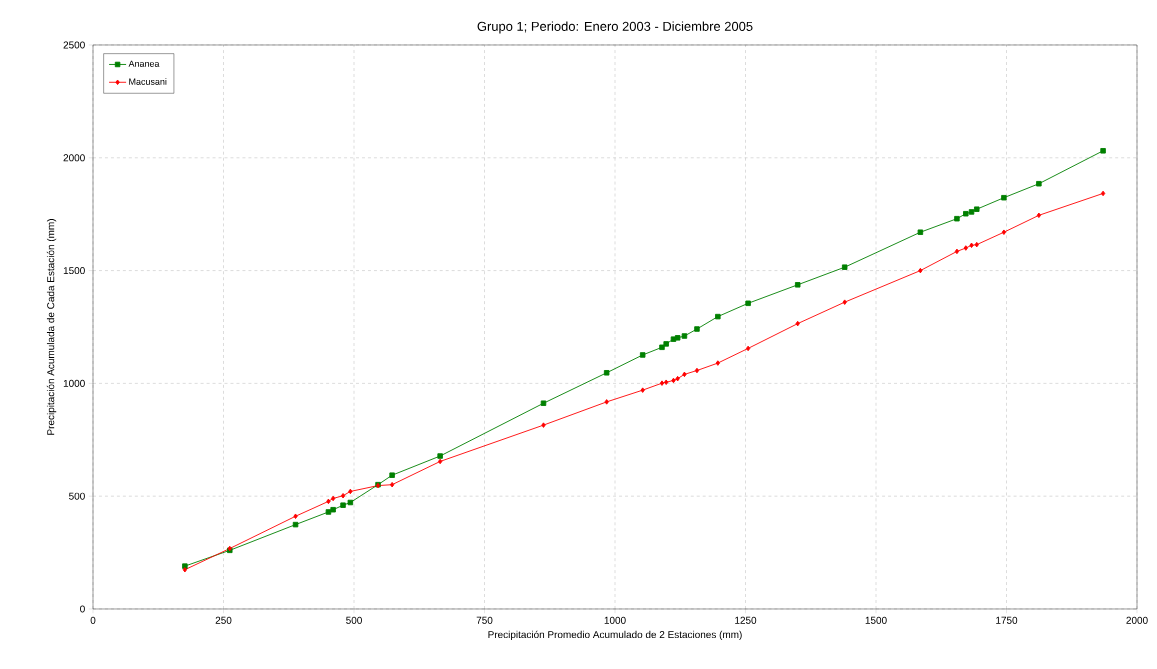  Describe the element at coordinates (144, 63) in the screenshot. I see `legend-label: Ananea` at that location.